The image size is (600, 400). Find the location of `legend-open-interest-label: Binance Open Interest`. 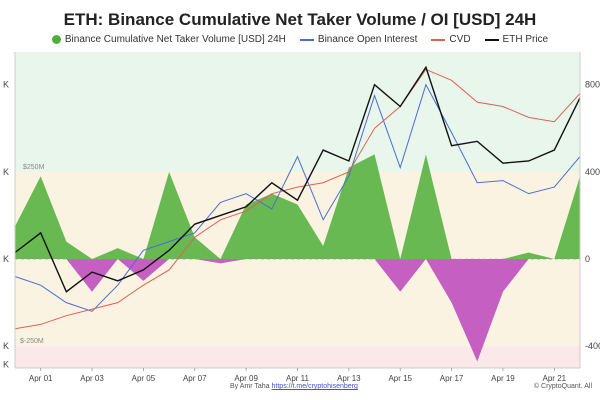

legend-open-interest-label: Binance Open Interest is located at coordinates (367, 39).